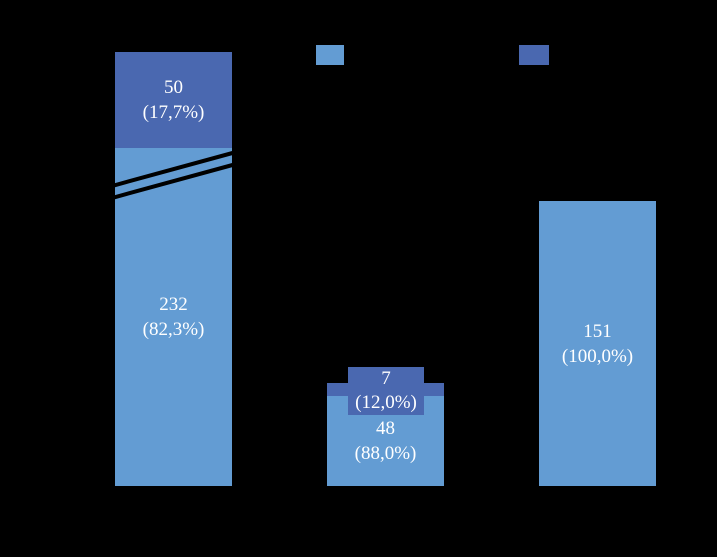 The height and width of the screenshot is (557, 717). I want to click on bar1-light-segment: 232 (82,3%), so click(173, 317).